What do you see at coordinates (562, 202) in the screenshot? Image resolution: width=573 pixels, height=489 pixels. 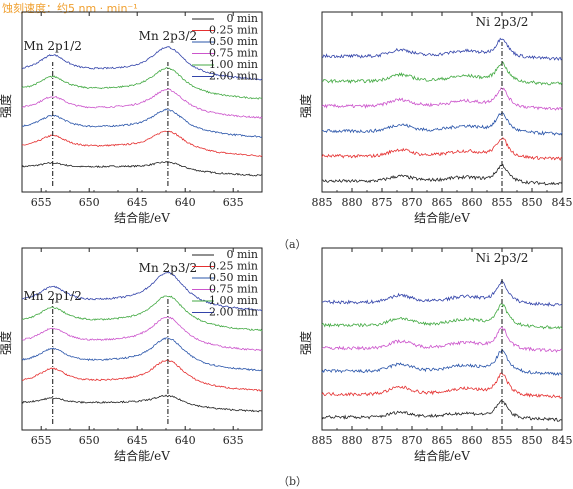 I see `x-tick-label-a-ni-8: 845` at bounding box center [562, 202].